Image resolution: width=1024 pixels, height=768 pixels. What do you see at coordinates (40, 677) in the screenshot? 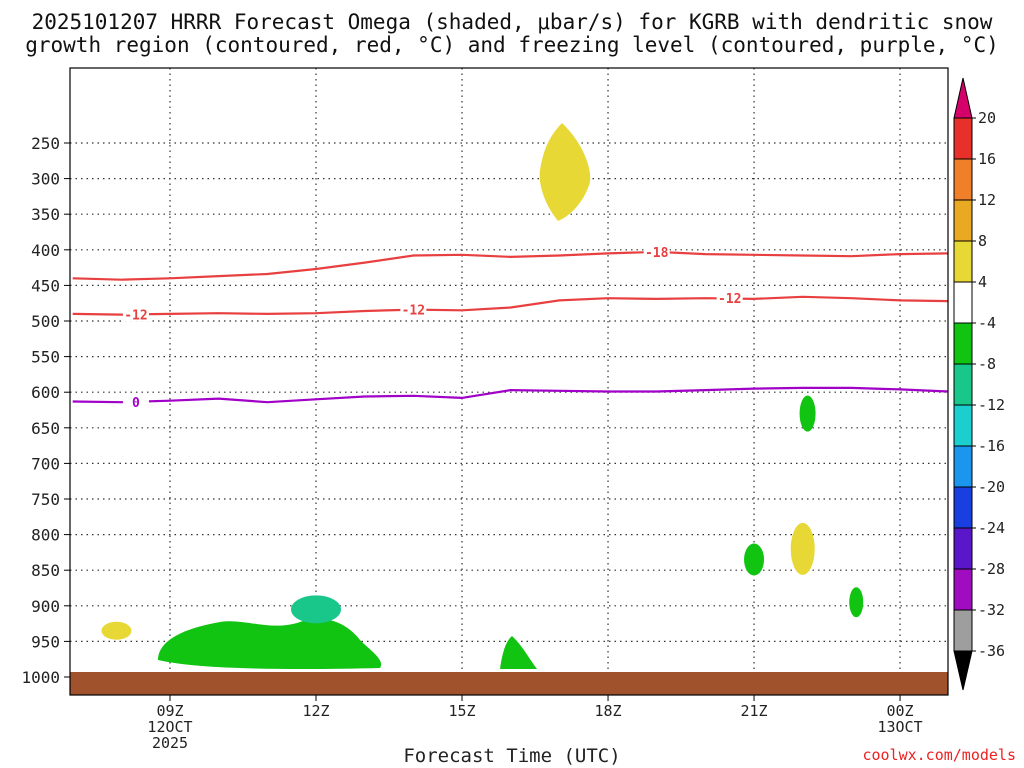
I see `y-tick-label-1000: 1000` at bounding box center [40, 677].